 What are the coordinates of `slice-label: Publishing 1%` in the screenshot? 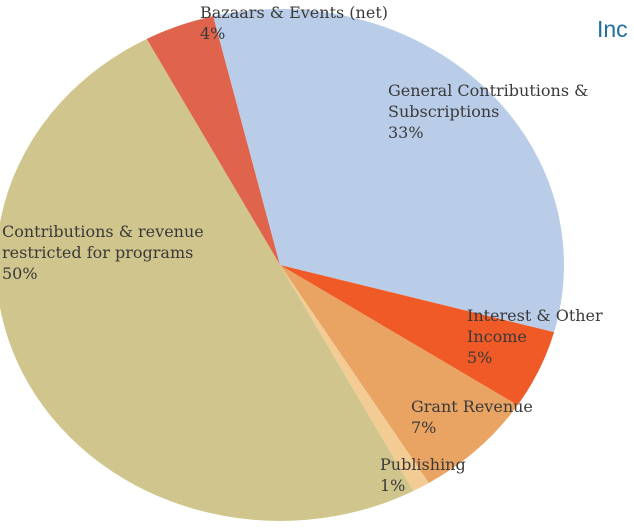 It's located at (480, 475).